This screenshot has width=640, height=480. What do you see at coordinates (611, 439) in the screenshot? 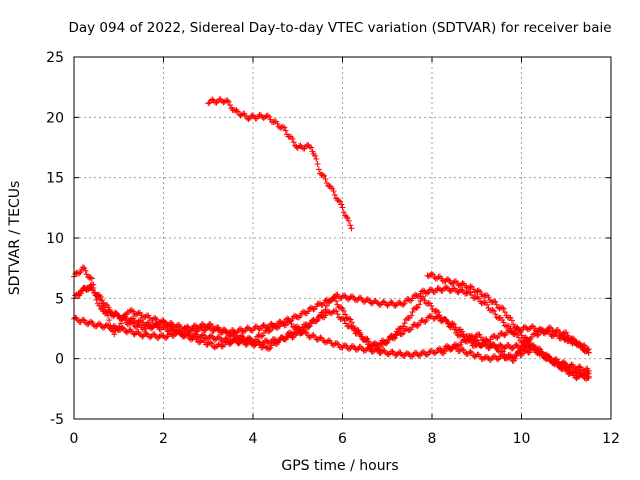
I see `x-tick-label: 12` at bounding box center [611, 439].